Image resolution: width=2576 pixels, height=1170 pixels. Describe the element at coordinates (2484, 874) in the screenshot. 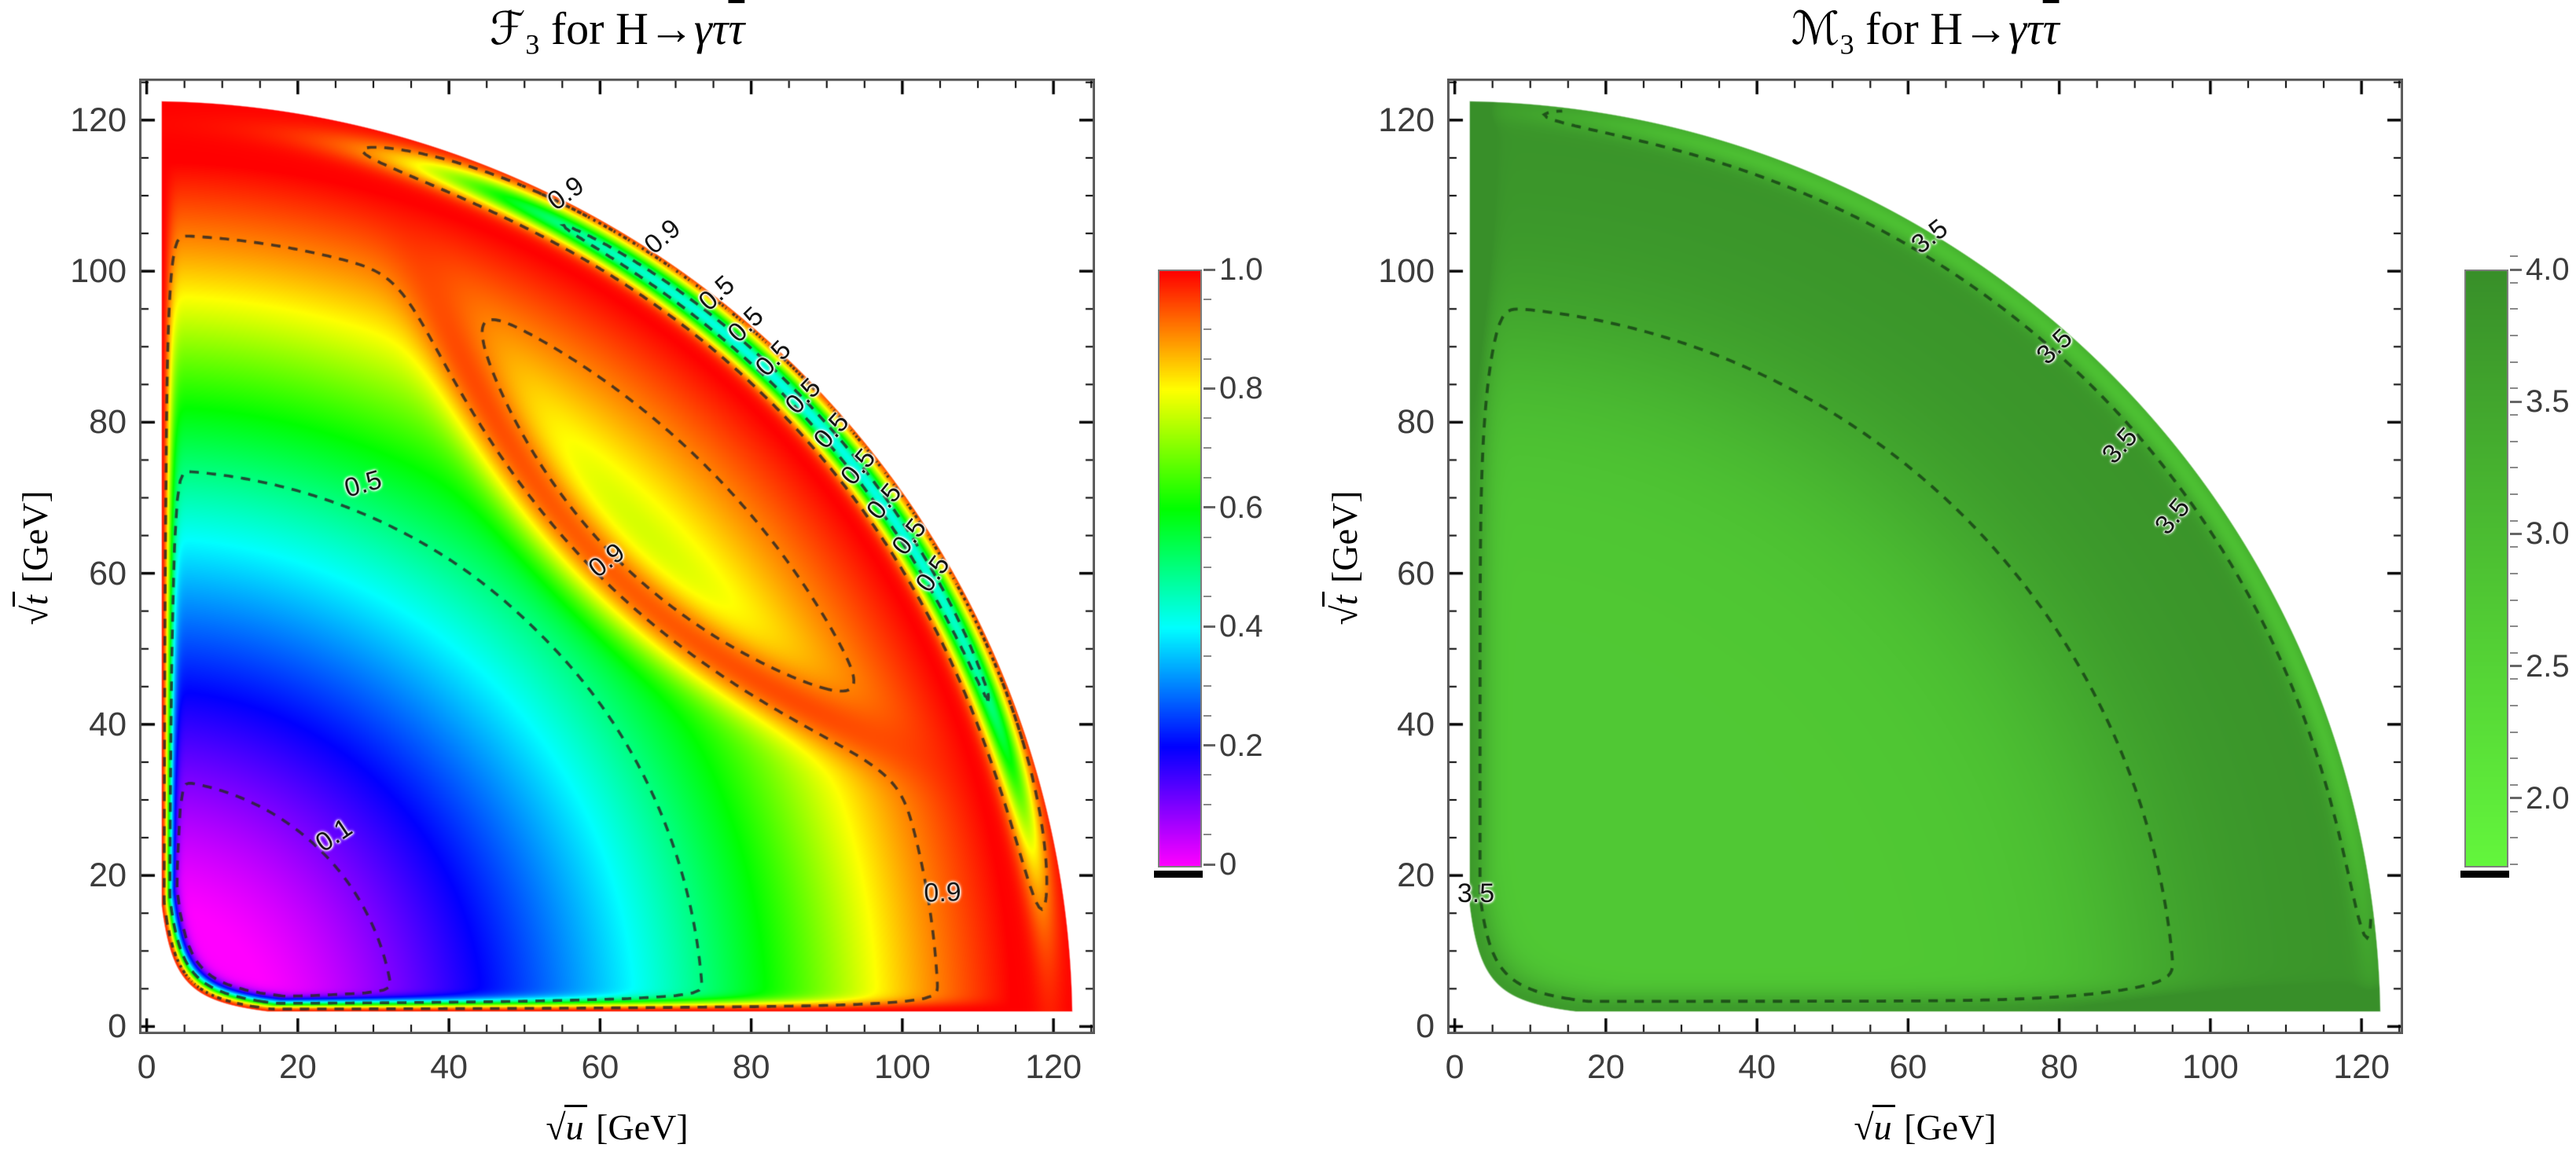

I see `m3-colorbar-clip-marker` at that location.